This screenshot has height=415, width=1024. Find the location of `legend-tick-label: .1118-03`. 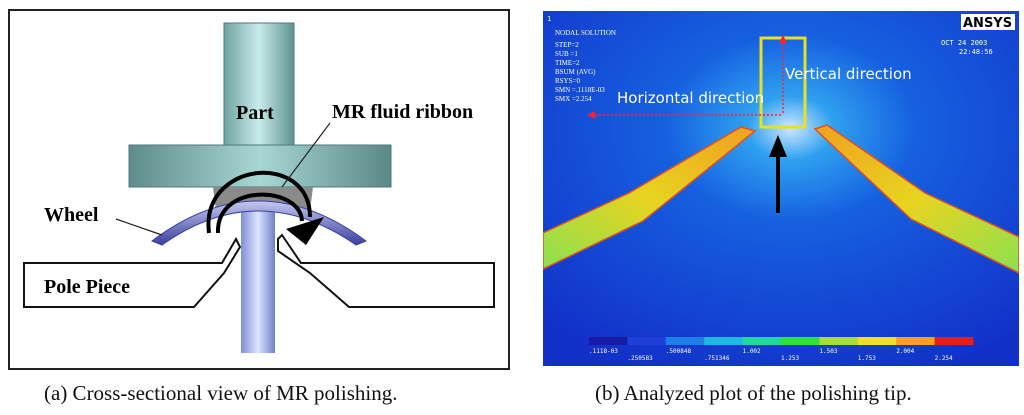

legend-tick-label: .1118-03 is located at coordinates (603, 351).